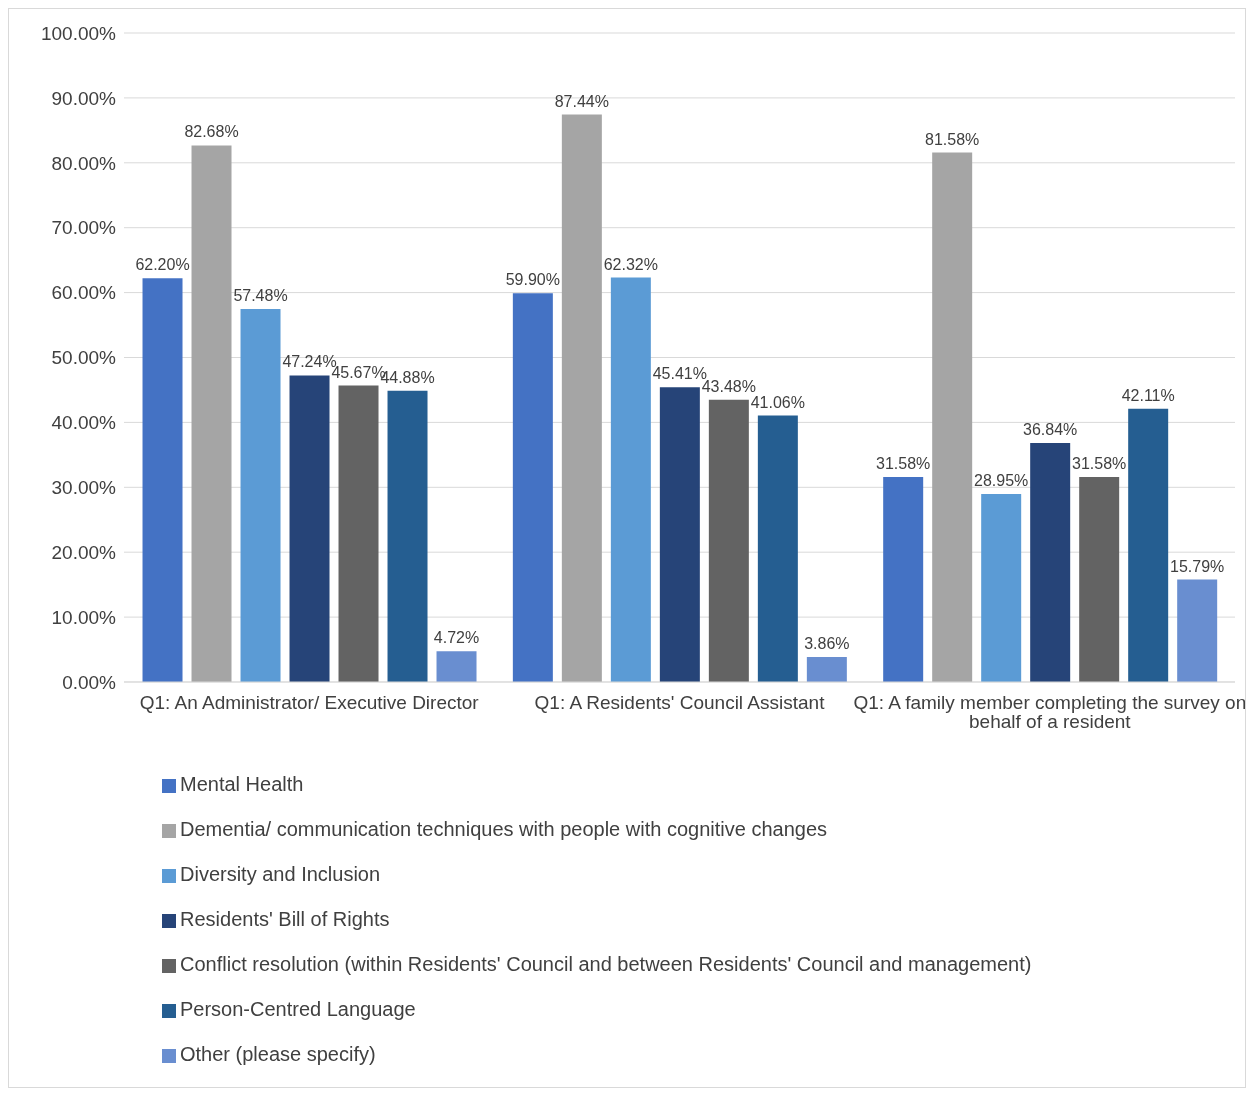  I want to click on data-label: 4.72%, so click(456, 638).